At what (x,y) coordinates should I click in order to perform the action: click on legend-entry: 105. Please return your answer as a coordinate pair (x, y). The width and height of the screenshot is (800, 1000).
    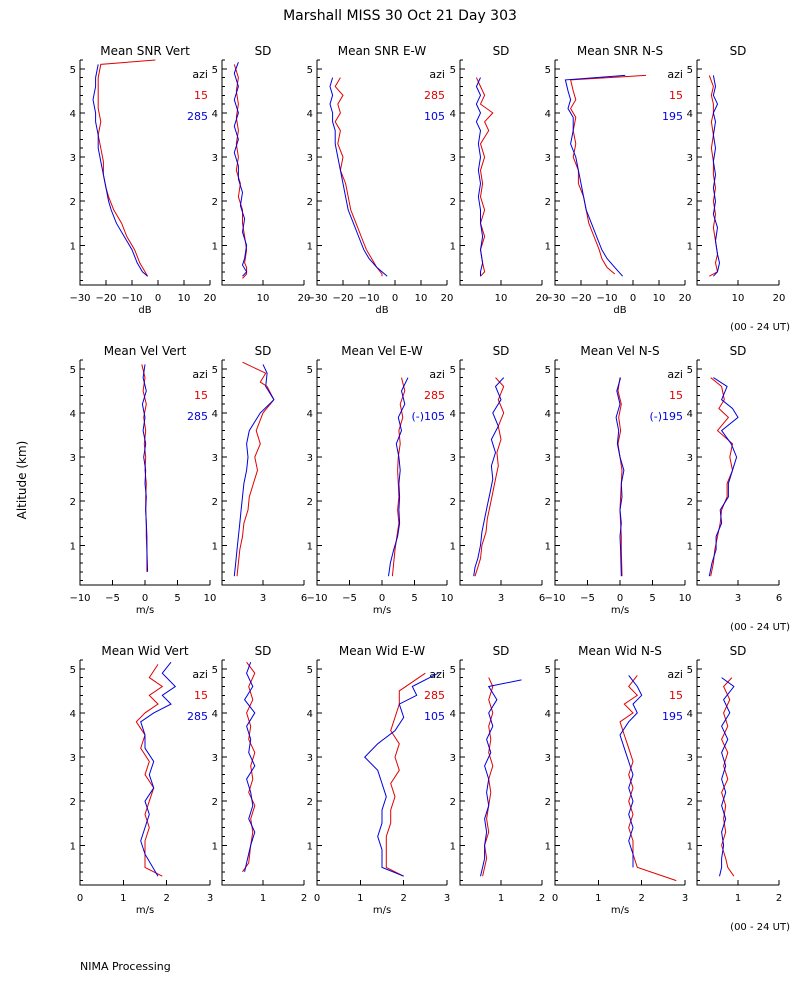
    Looking at the image, I should click on (434, 716).